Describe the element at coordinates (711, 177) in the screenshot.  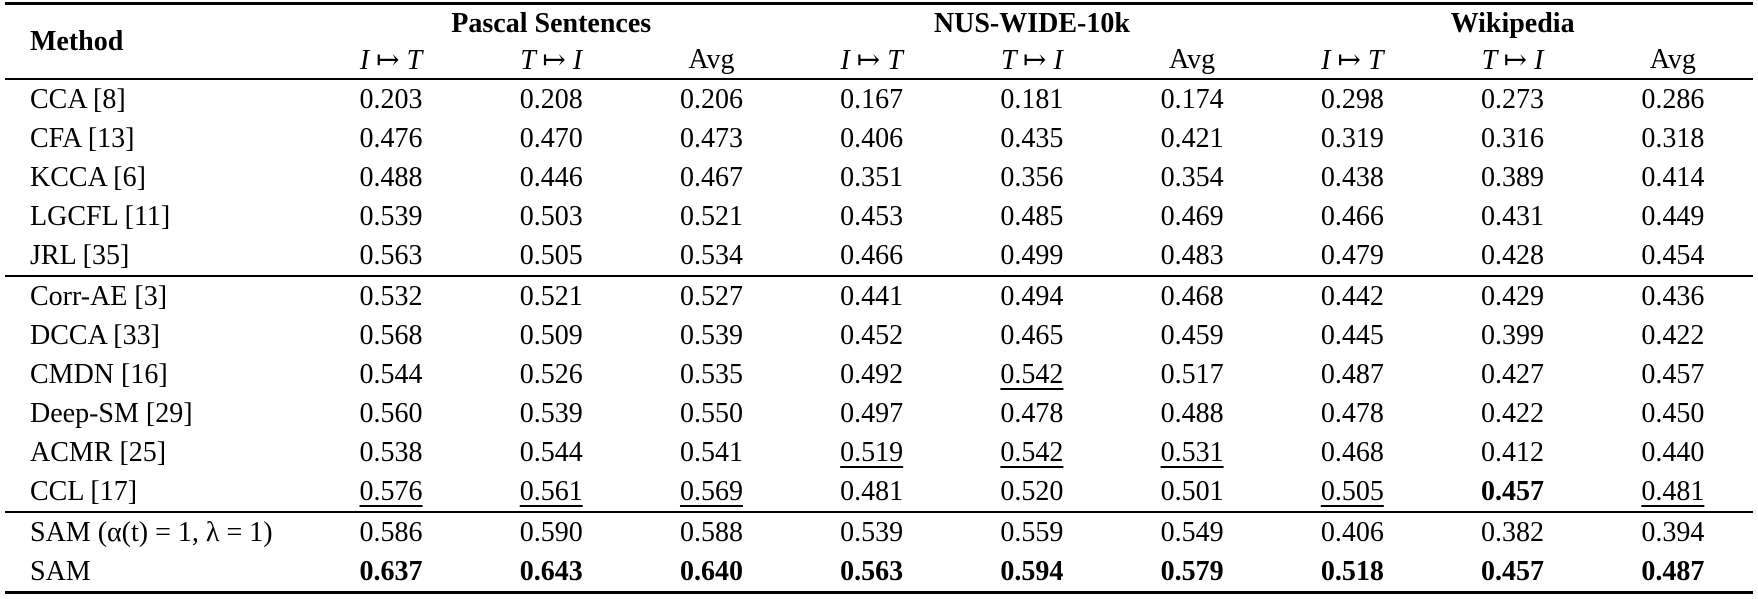
I see `value-cell: 0.467` at that location.